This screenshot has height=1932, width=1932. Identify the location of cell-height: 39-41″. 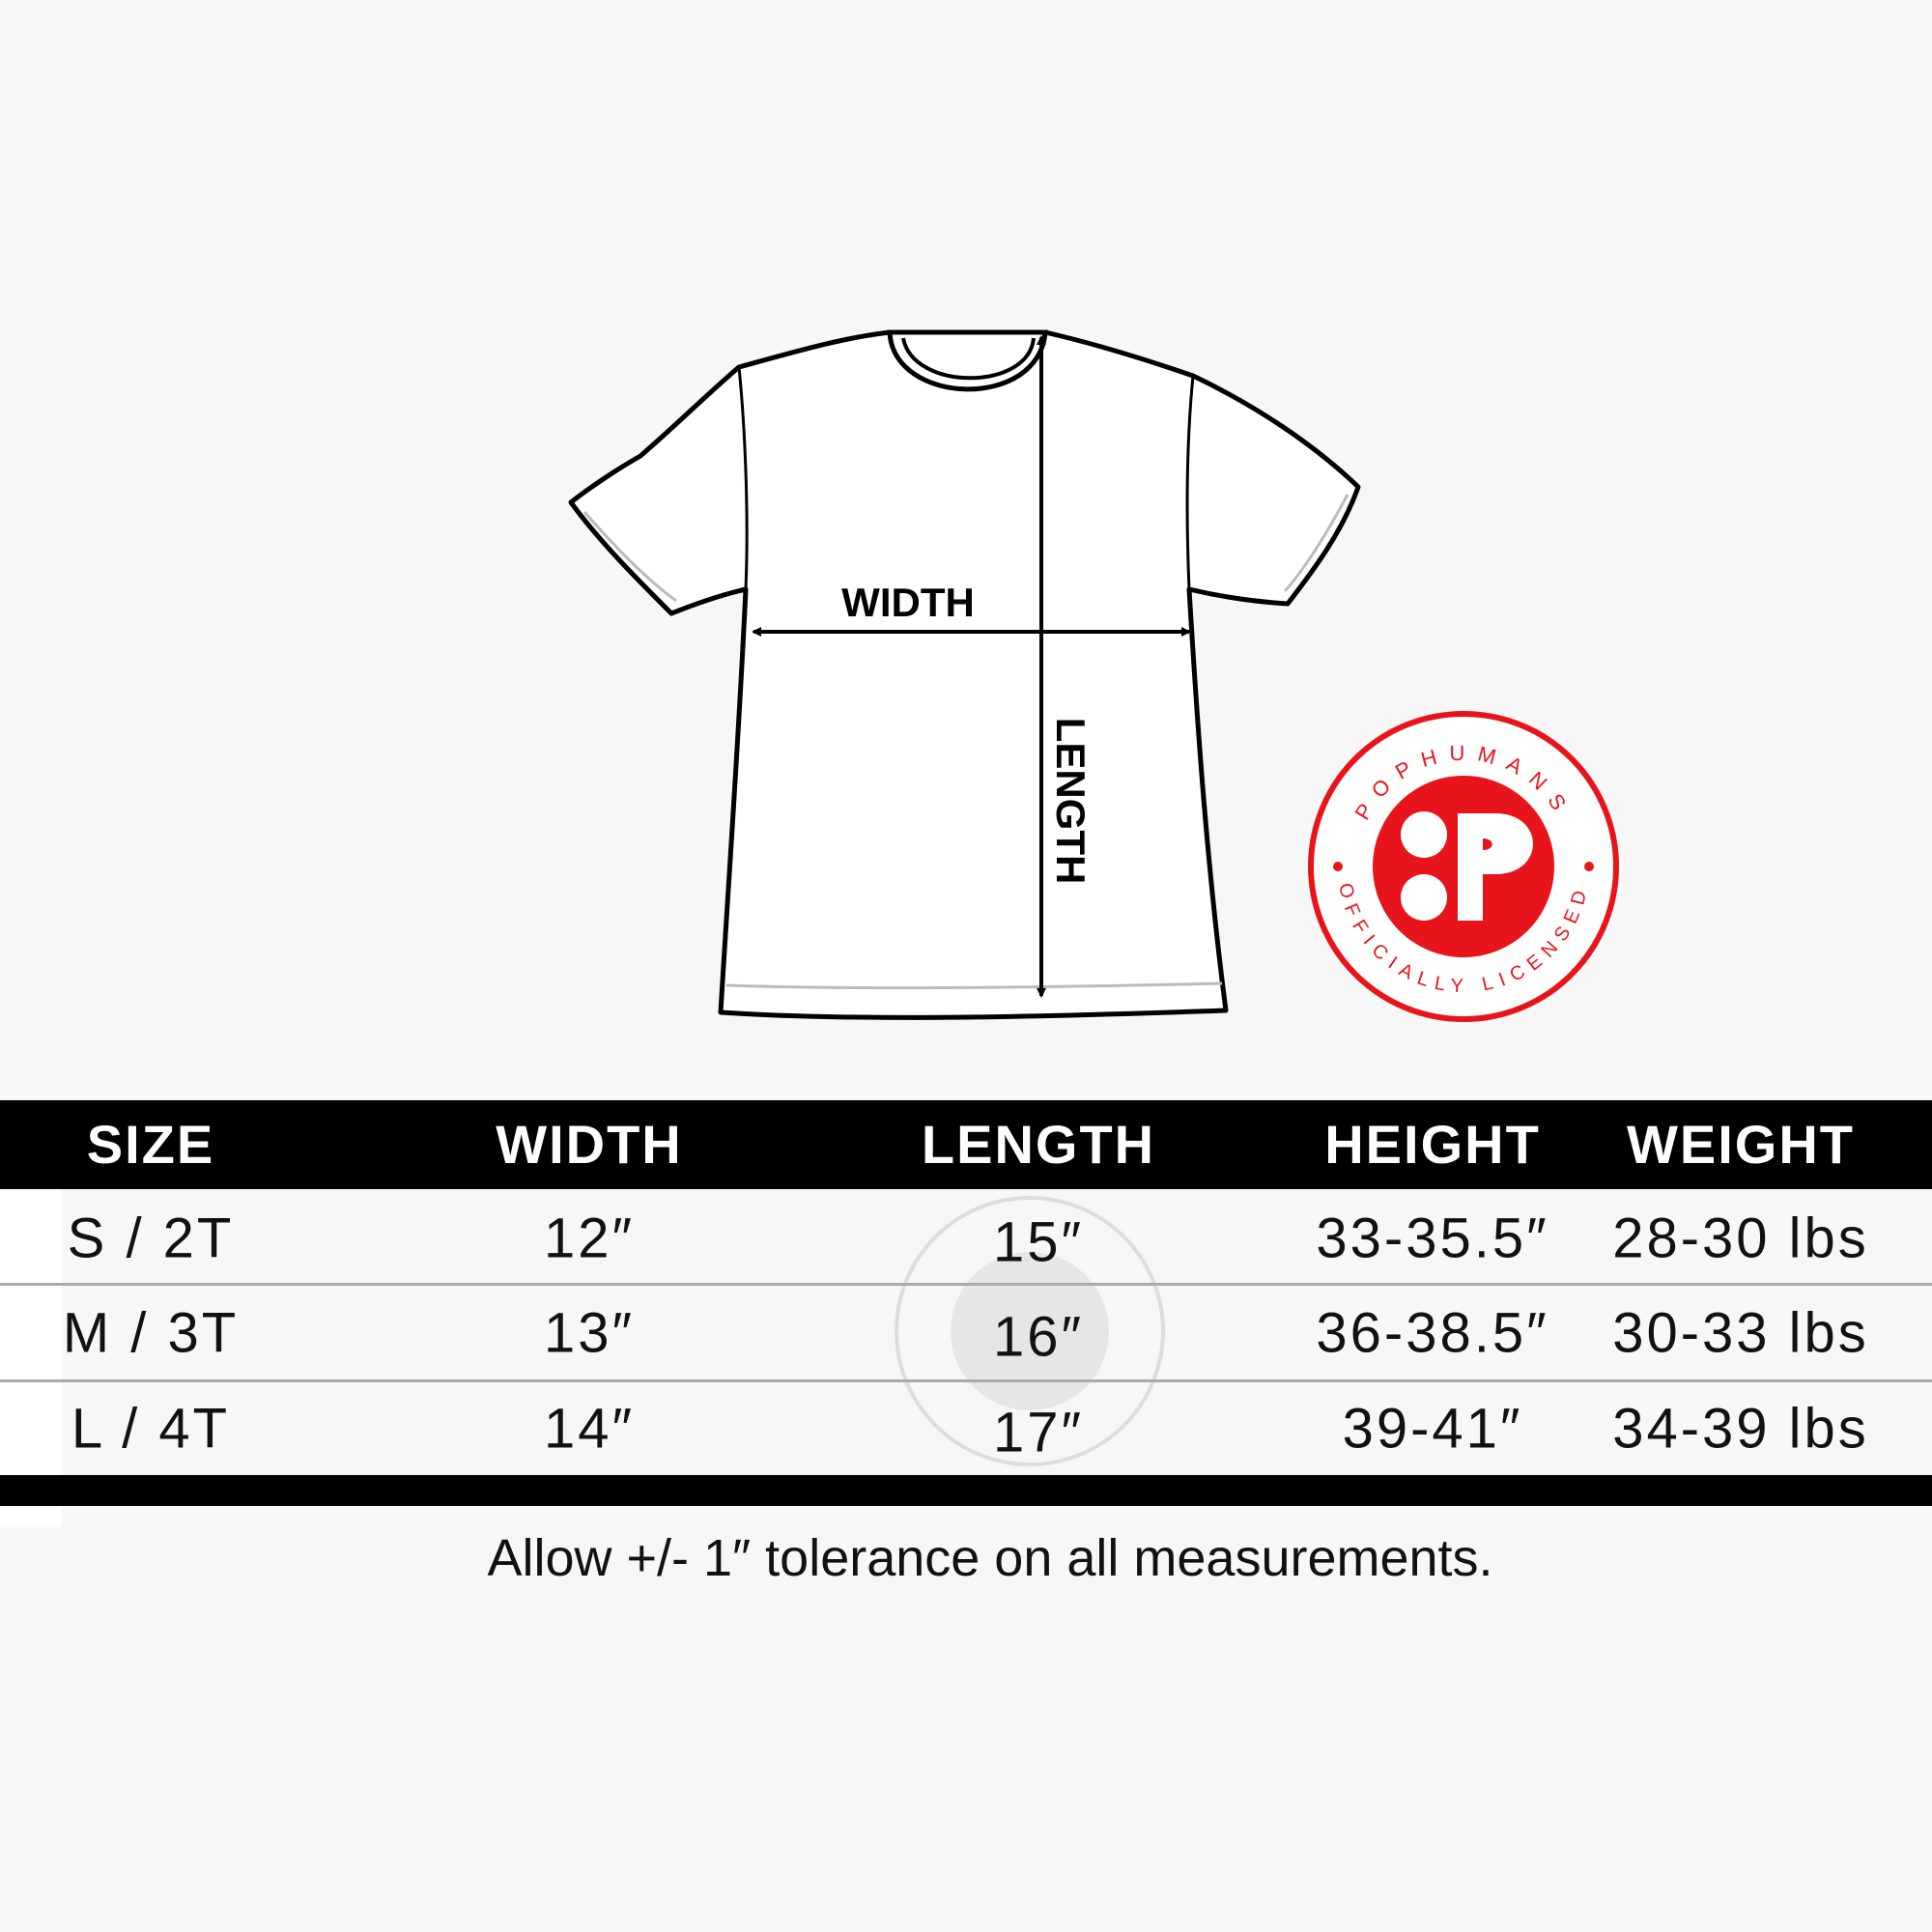
(1432, 1429).